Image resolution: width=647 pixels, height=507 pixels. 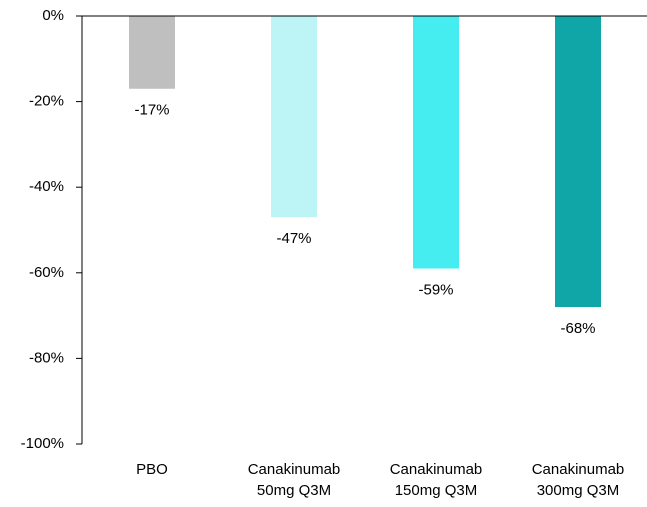 I want to click on x-tick-label: PBO, so click(x=152, y=469).